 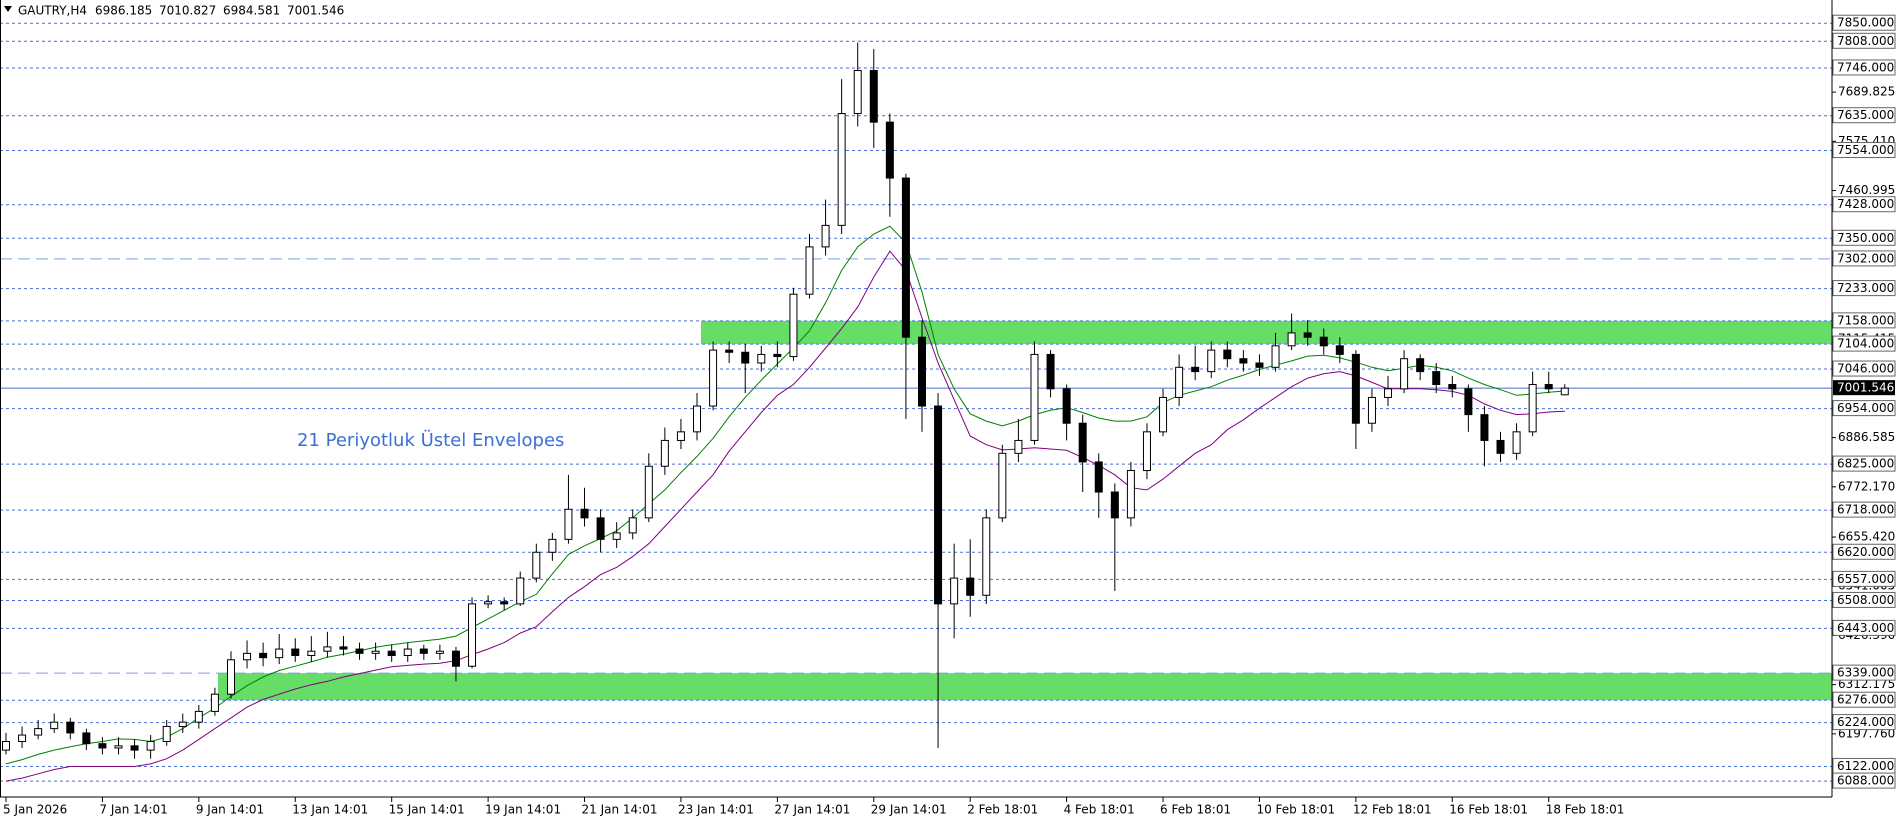 What do you see at coordinates (1865, 464) in the screenshot?
I see `level-label: 6825.000` at bounding box center [1865, 464].